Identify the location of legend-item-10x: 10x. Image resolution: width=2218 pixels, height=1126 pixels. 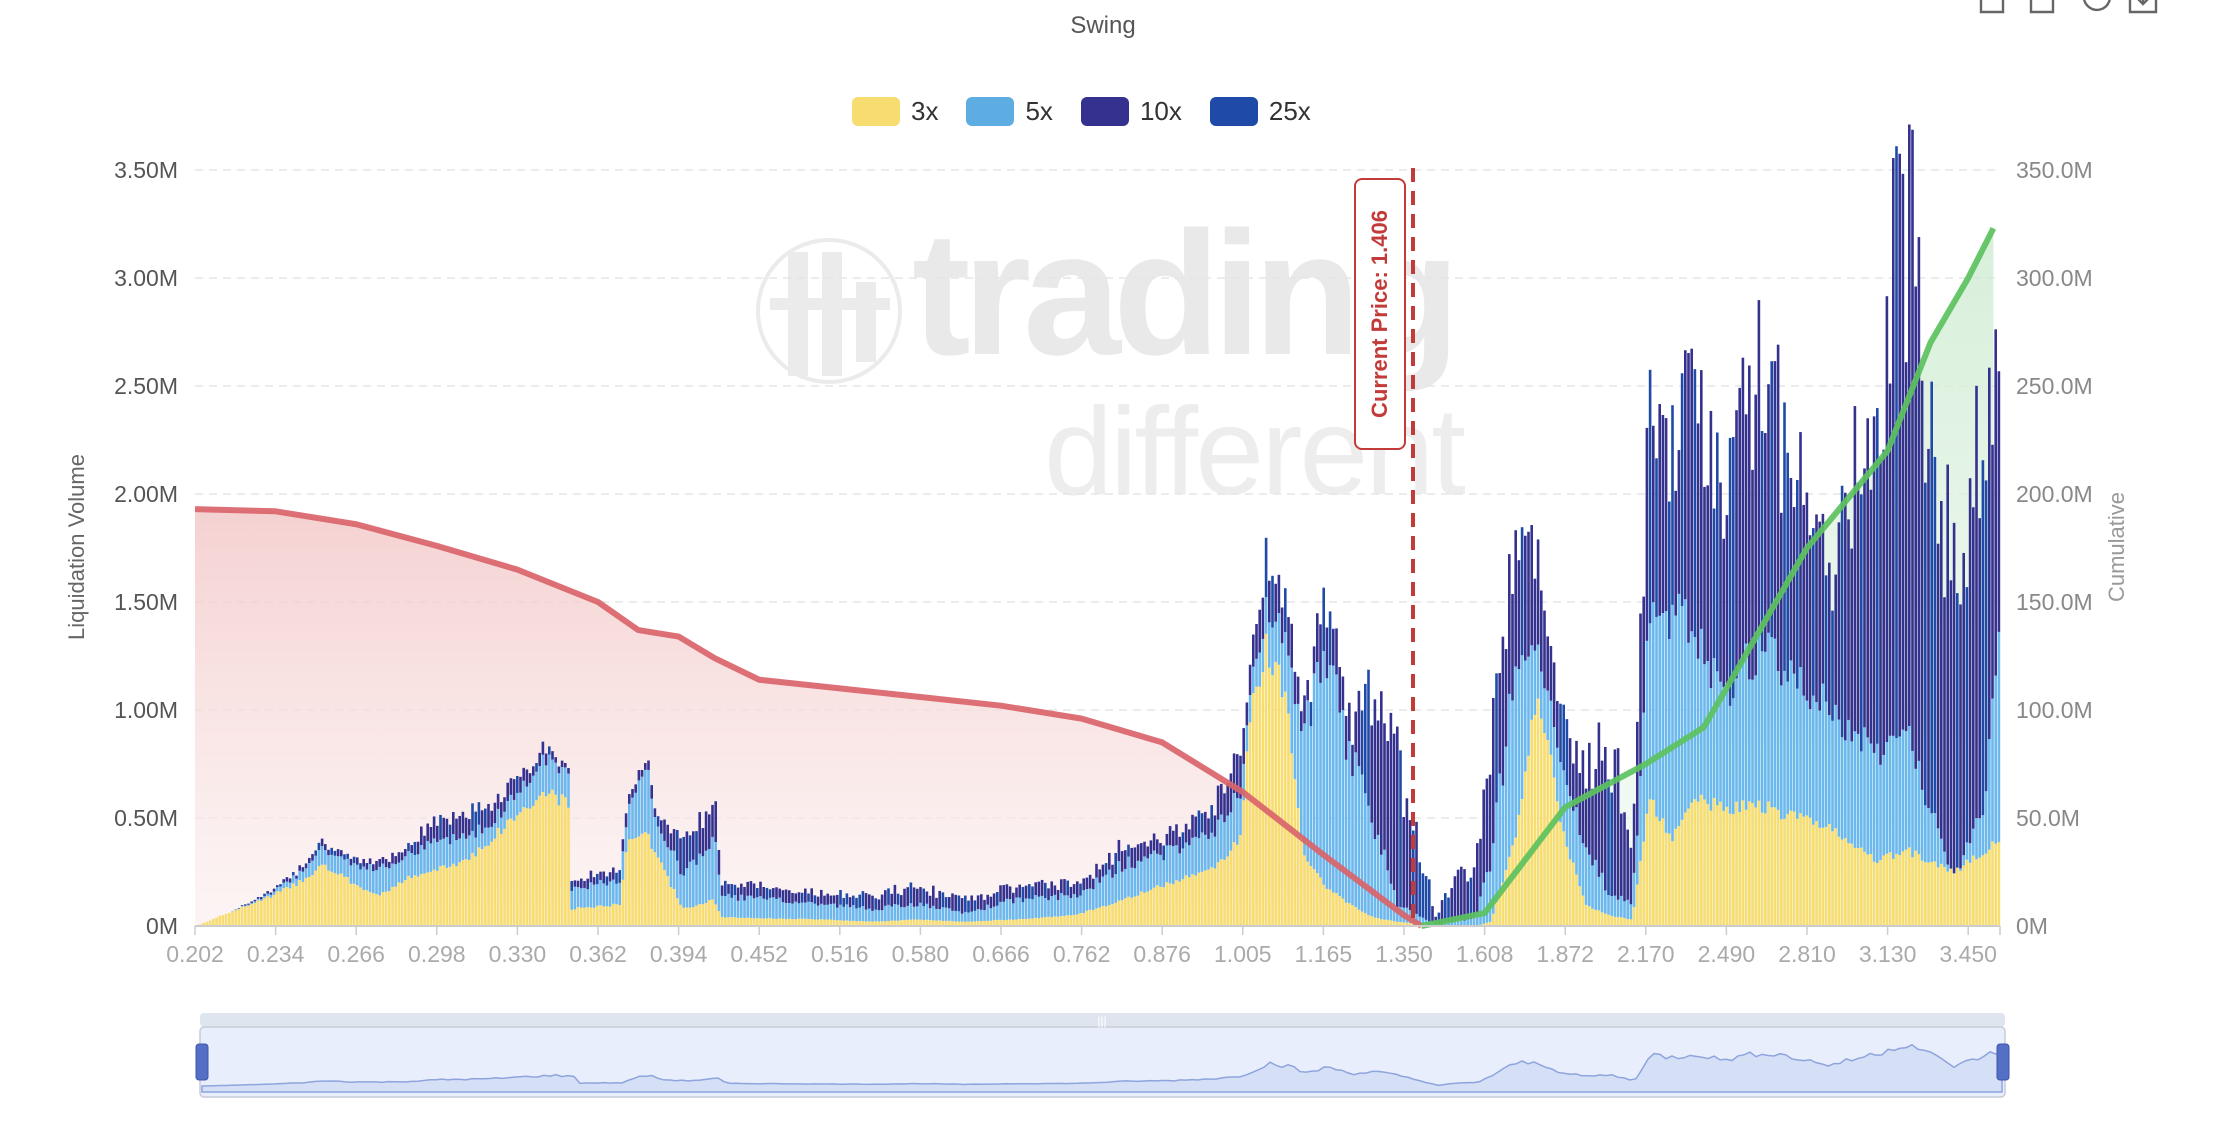
(1131, 111).